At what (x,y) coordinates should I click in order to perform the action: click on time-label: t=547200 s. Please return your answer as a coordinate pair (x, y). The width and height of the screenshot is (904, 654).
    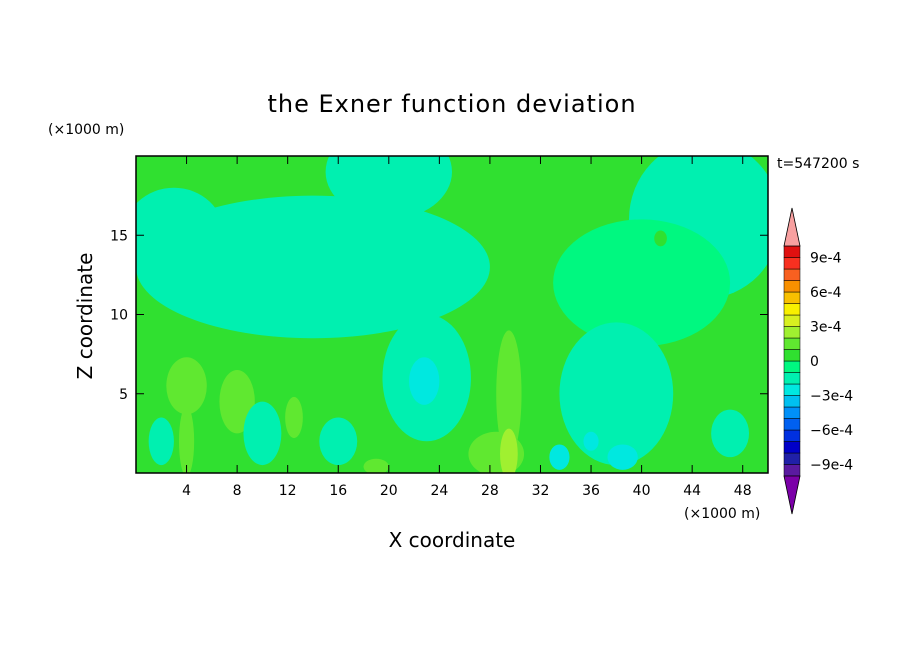
    Looking at the image, I should click on (818, 164).